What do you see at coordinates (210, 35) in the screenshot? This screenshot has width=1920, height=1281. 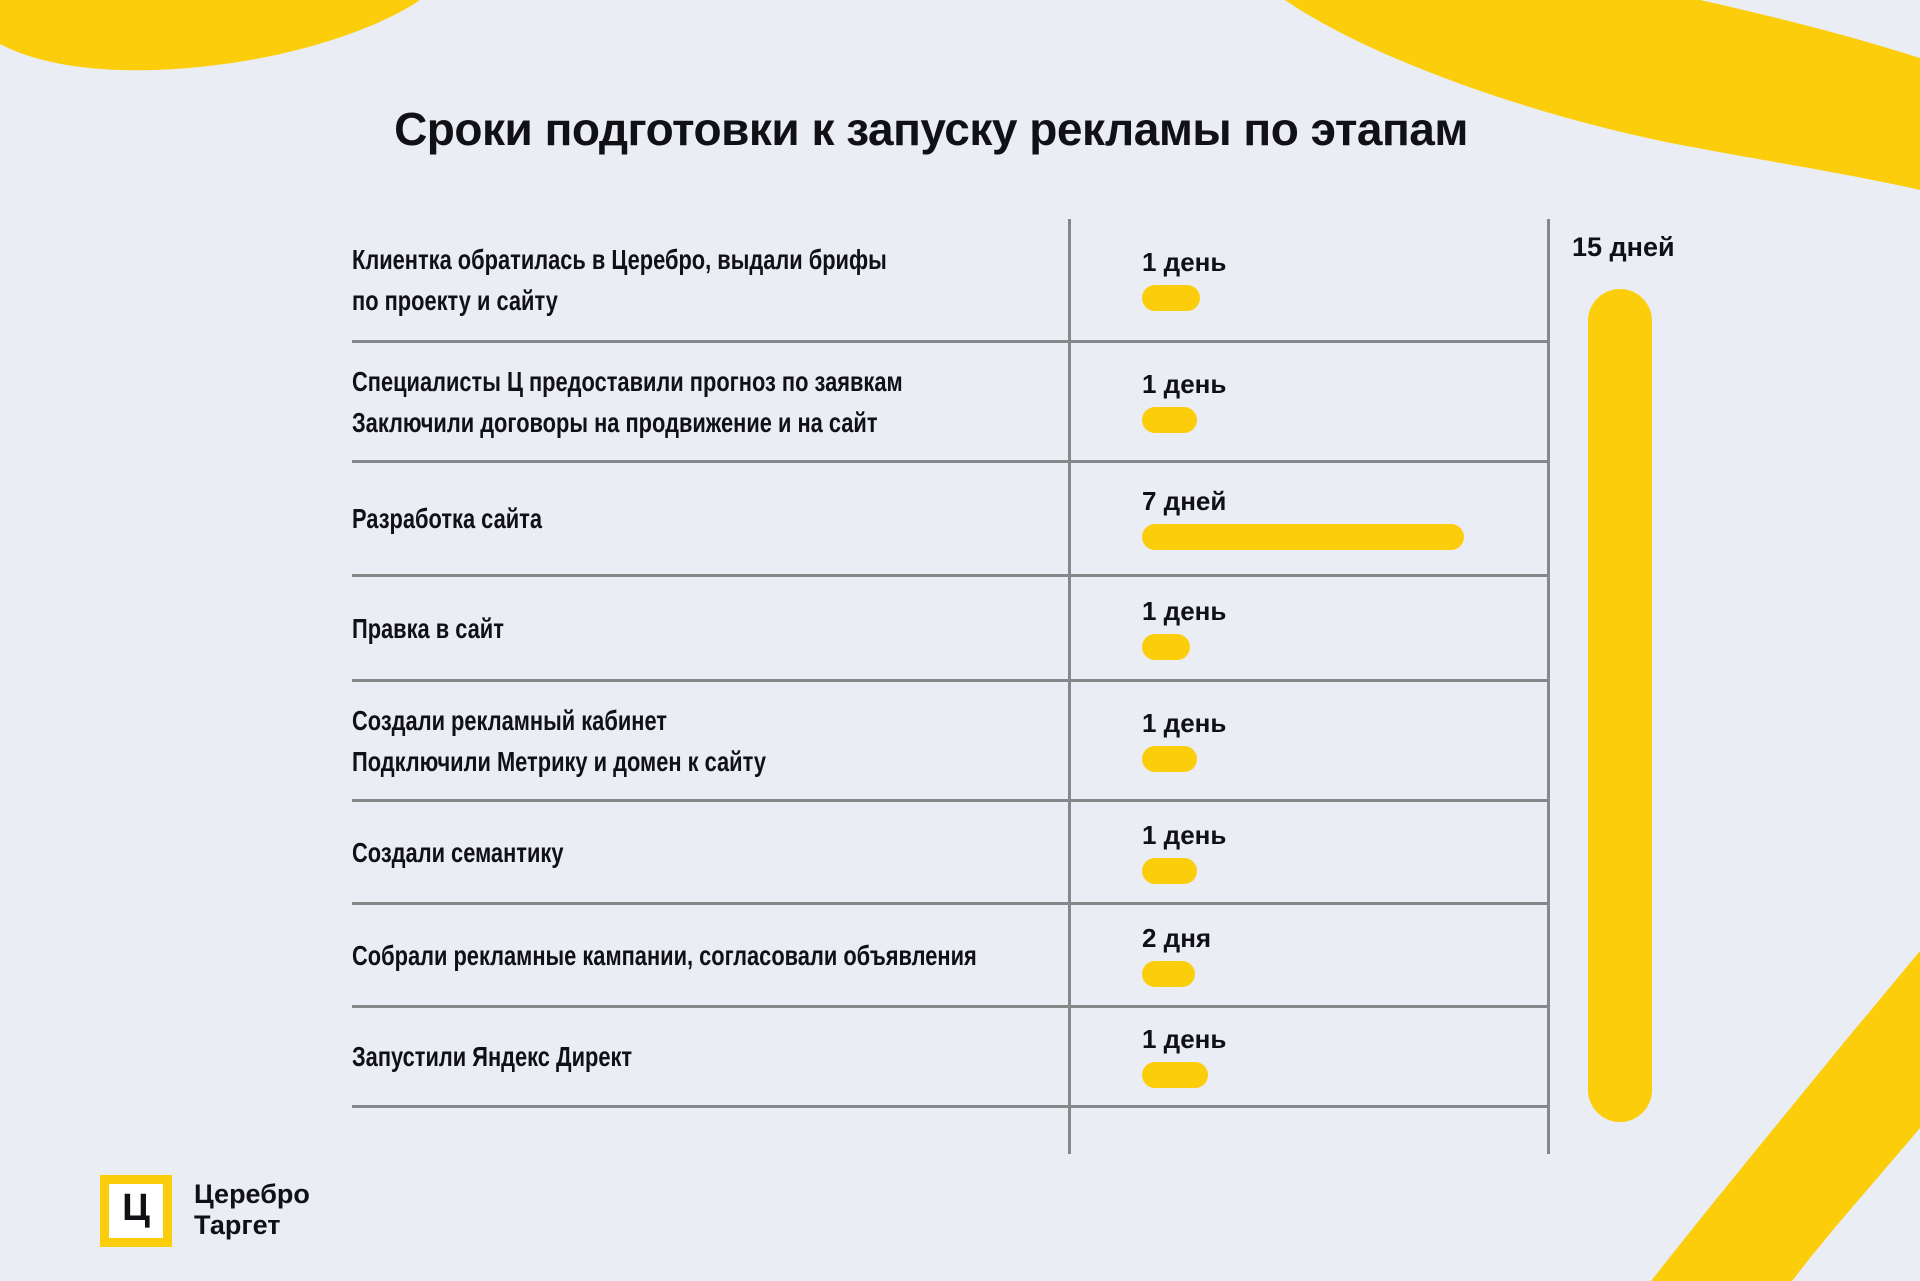 I see `top-left-blob-shape` at bounding box center [210, 35].